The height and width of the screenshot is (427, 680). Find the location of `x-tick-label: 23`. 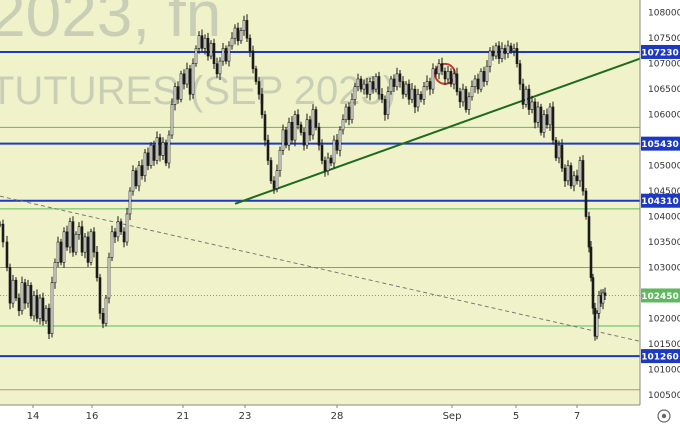

x-tick-label: 23 is located at coordinates (245, 416).